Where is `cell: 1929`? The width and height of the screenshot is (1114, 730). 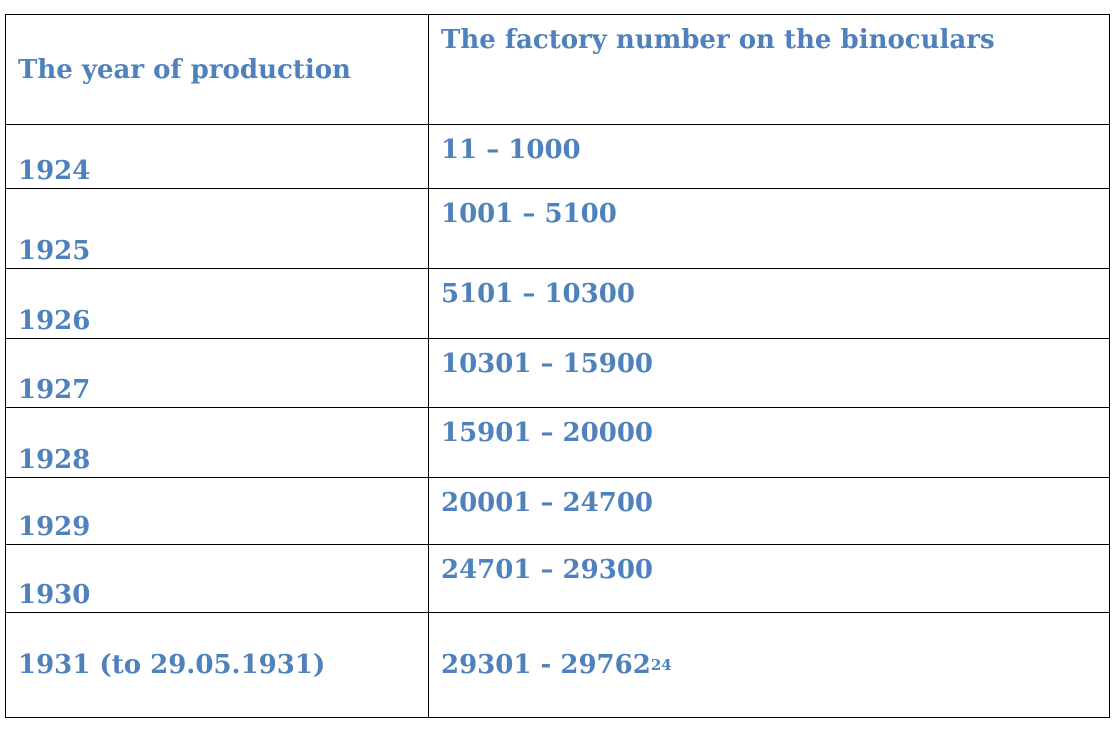
cell: 1929 is located at coordinates (217, 511).